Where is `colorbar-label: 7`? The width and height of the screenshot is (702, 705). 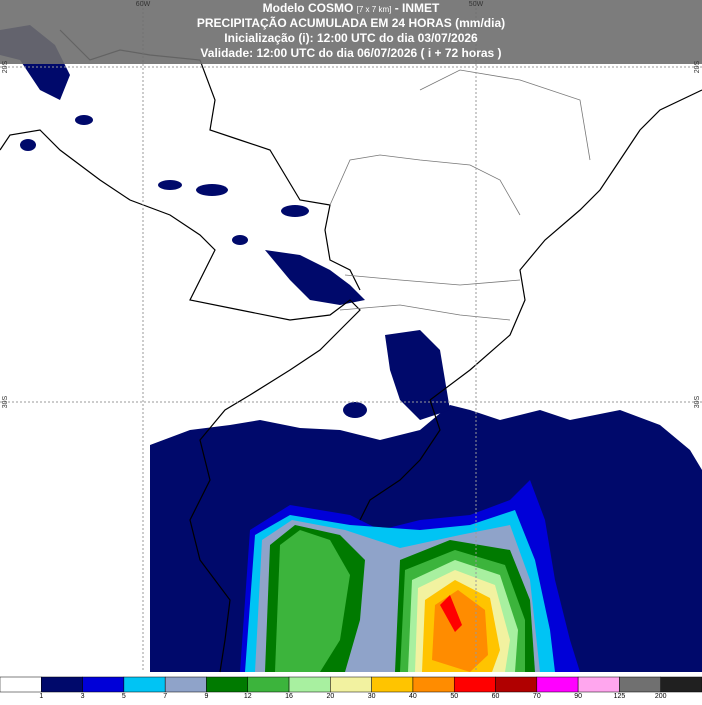
colorbar-label: 7 is located at coordinates (165, 696).